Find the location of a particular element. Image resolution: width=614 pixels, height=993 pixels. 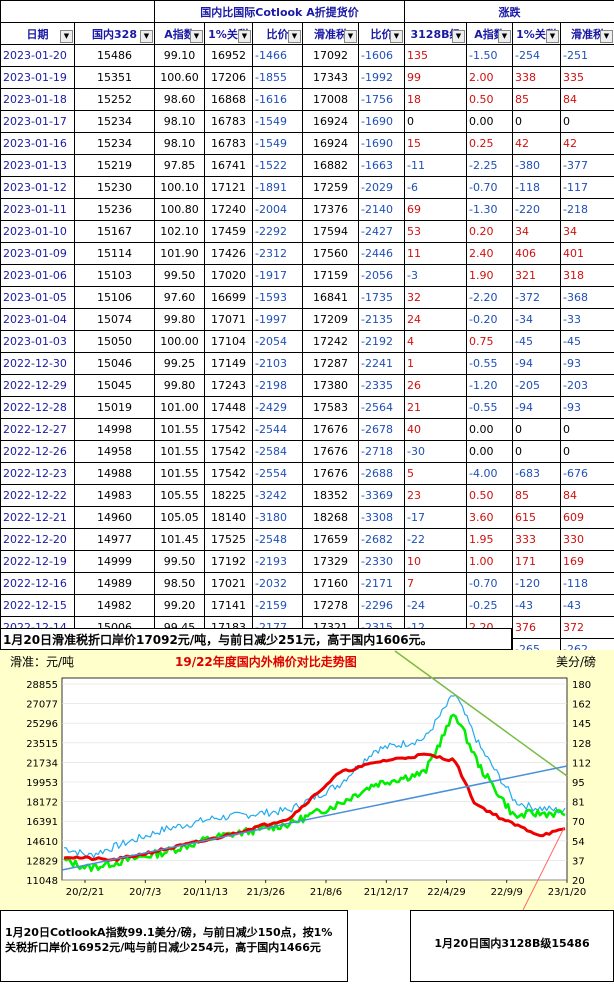

table-cell: 15103 is located at coordinates (114, 275).